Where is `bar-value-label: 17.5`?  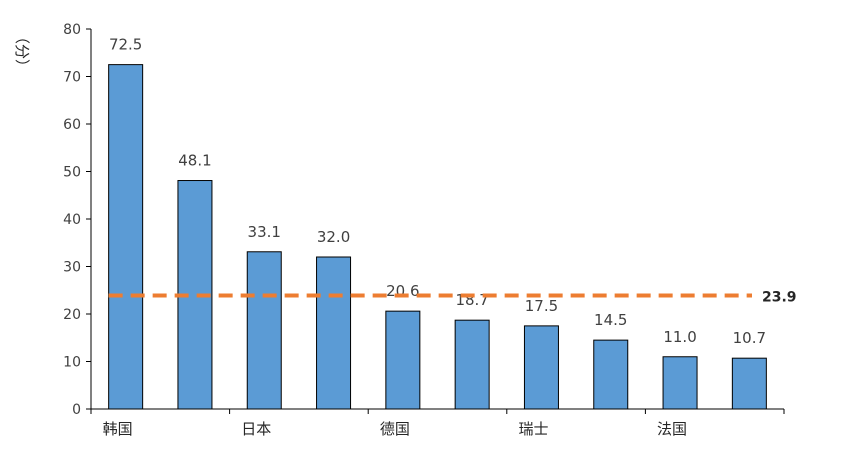
bar-value-label: 17.5 is located at coordinates (541, 306).